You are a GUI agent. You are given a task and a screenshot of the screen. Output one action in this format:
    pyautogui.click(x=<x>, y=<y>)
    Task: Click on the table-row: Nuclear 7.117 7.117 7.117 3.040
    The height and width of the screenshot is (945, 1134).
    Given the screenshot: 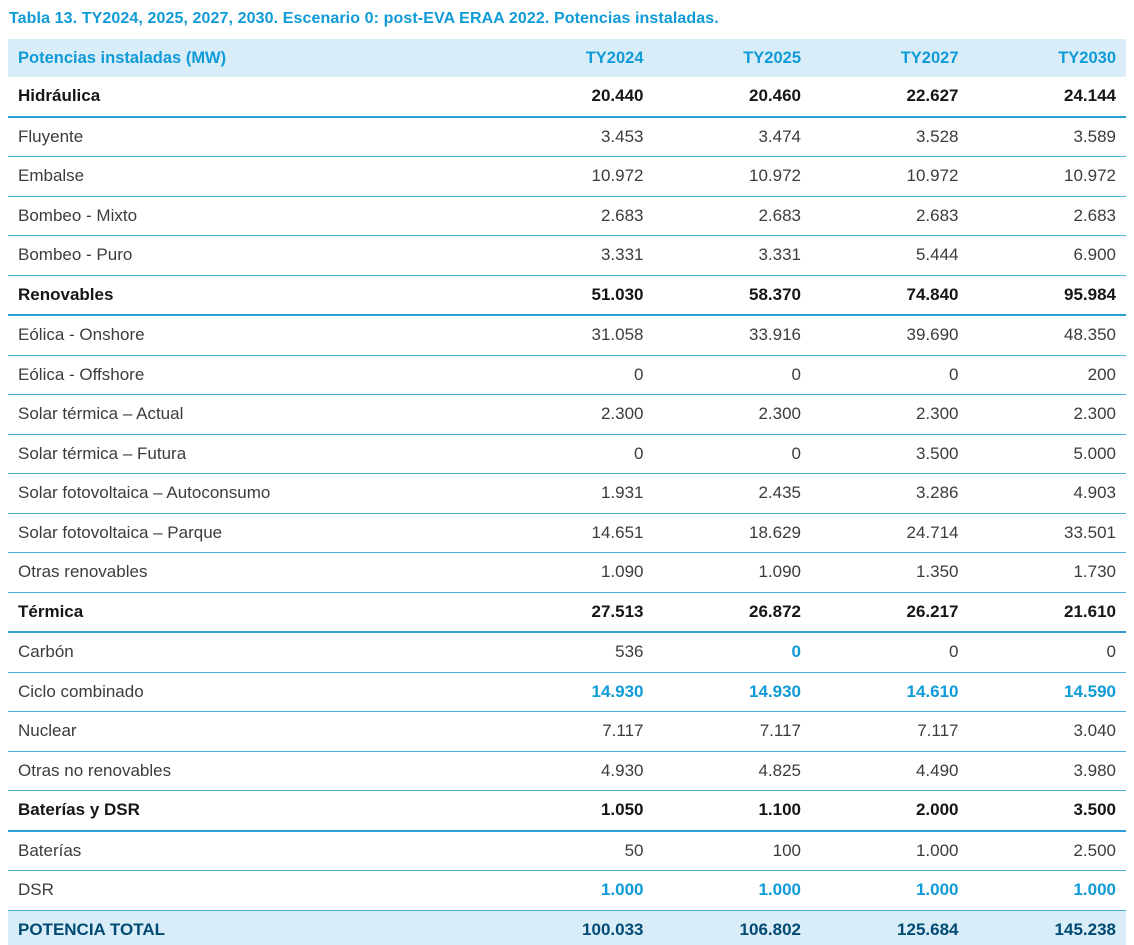 What is the action you would take?
    pyautogui.click(x=567, y=731)
    